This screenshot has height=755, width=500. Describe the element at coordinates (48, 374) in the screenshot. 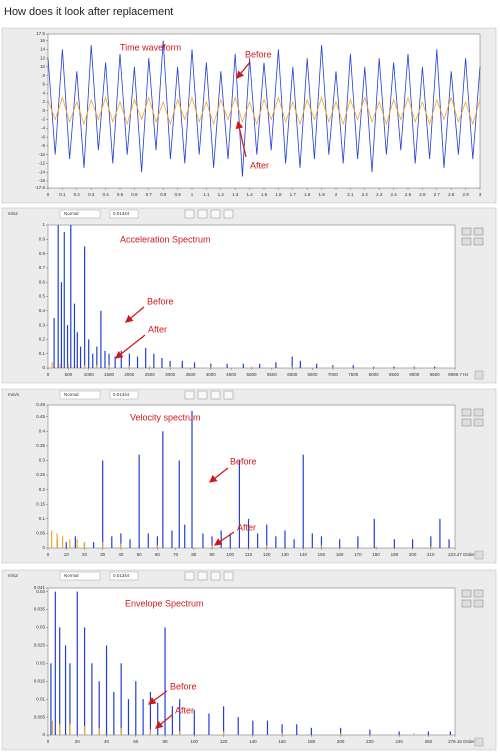

I see `x-tick-label: 0` at that location.